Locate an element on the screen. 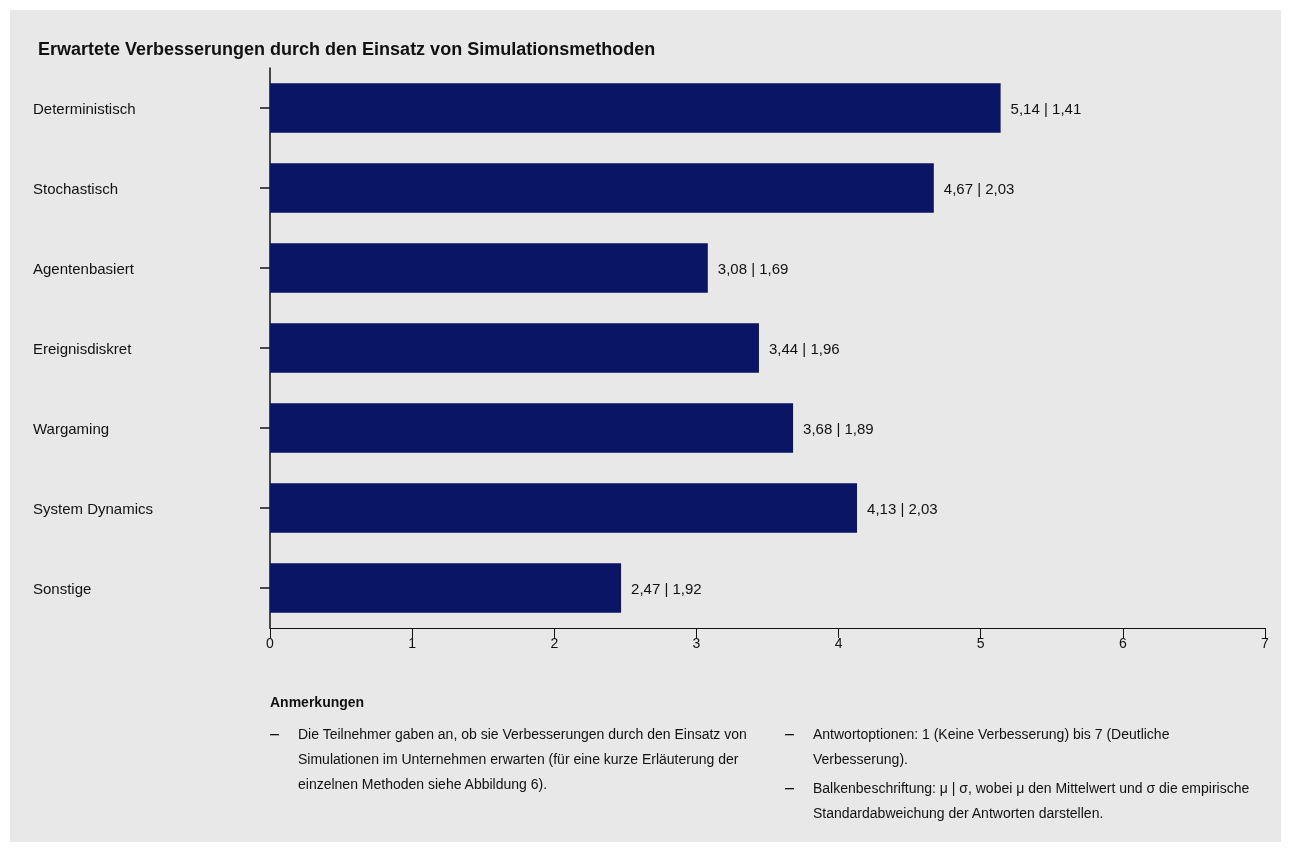 This screenshot has width=1291, height=852. chart-title: Erwartete Verbesserungen durch den Einsatz von Simulationsmethoden is located at coordinates (347, 49).